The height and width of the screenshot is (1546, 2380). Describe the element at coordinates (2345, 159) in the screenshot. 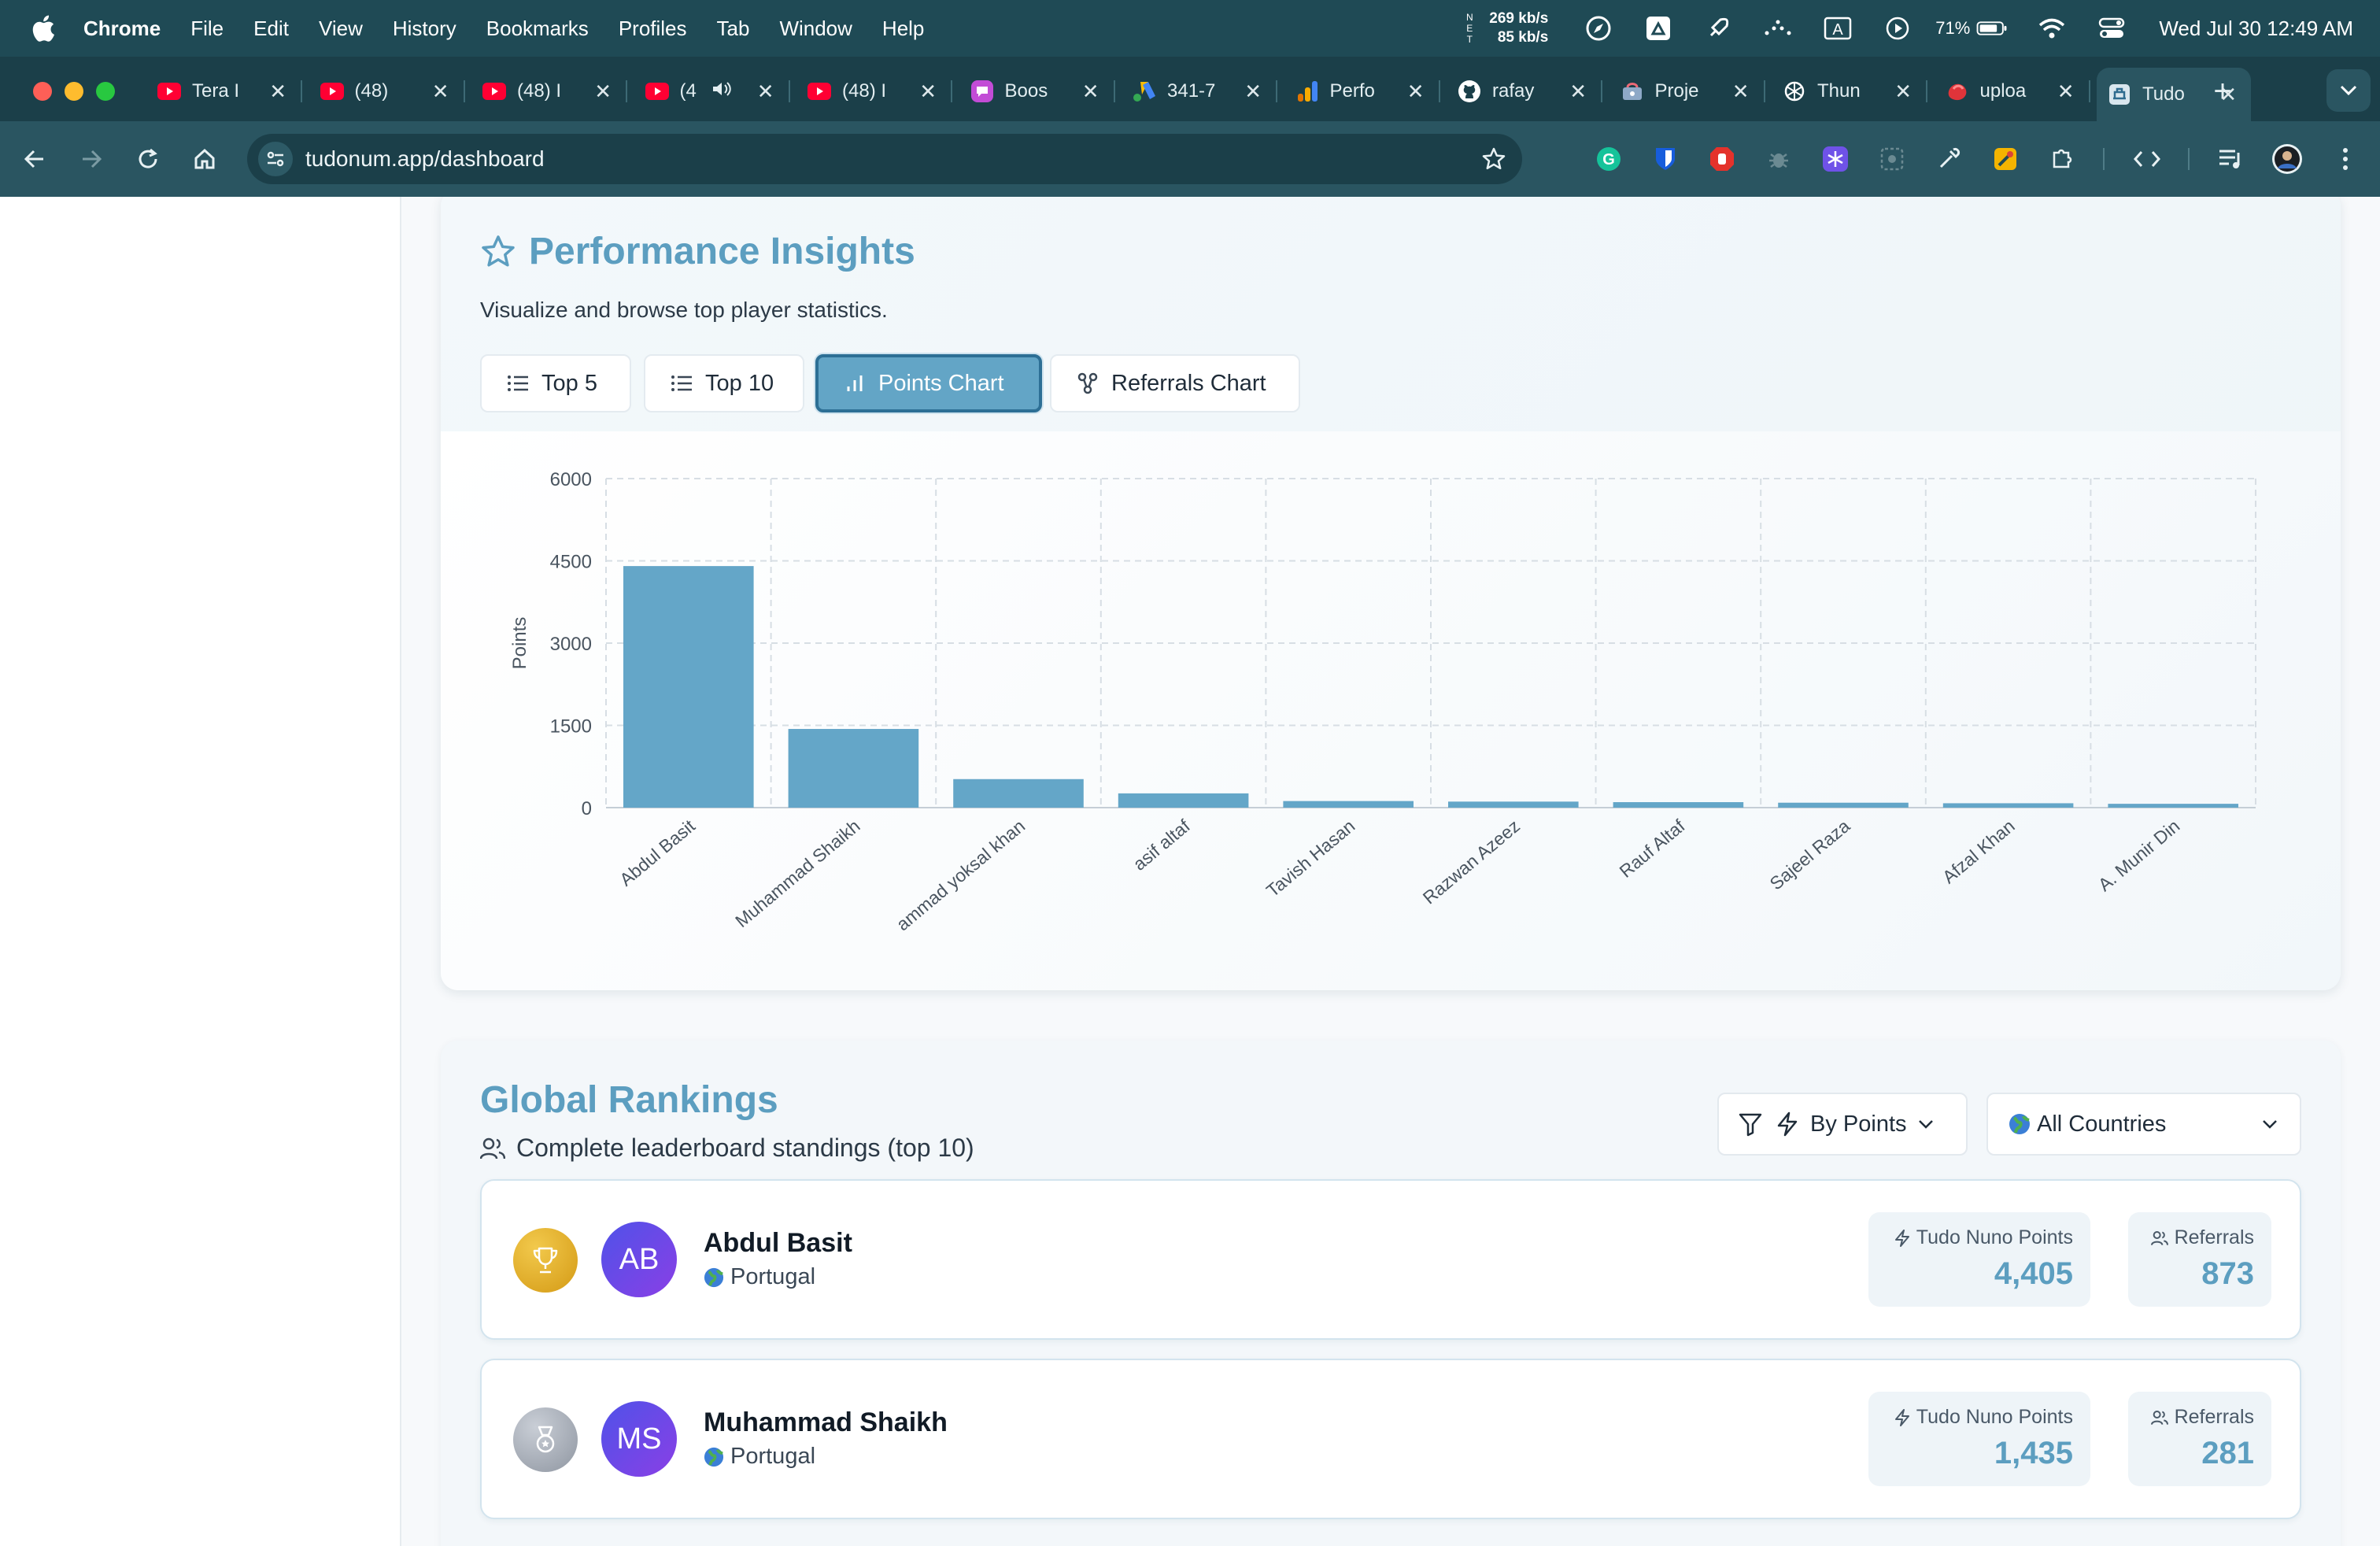

I see `chrome-menu-icon` at that location.